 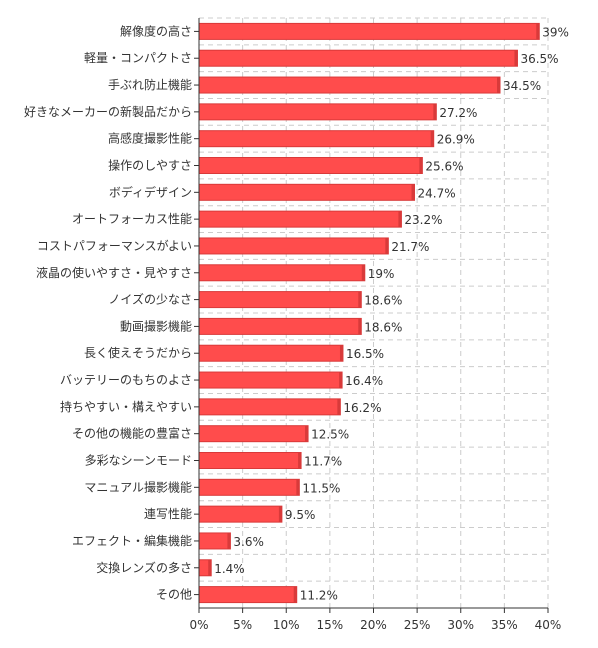 What do you see at coordinates (150, 191) in the screenshot?
I see `category-label: ボディデザイン` at bounding box center [150, 191].